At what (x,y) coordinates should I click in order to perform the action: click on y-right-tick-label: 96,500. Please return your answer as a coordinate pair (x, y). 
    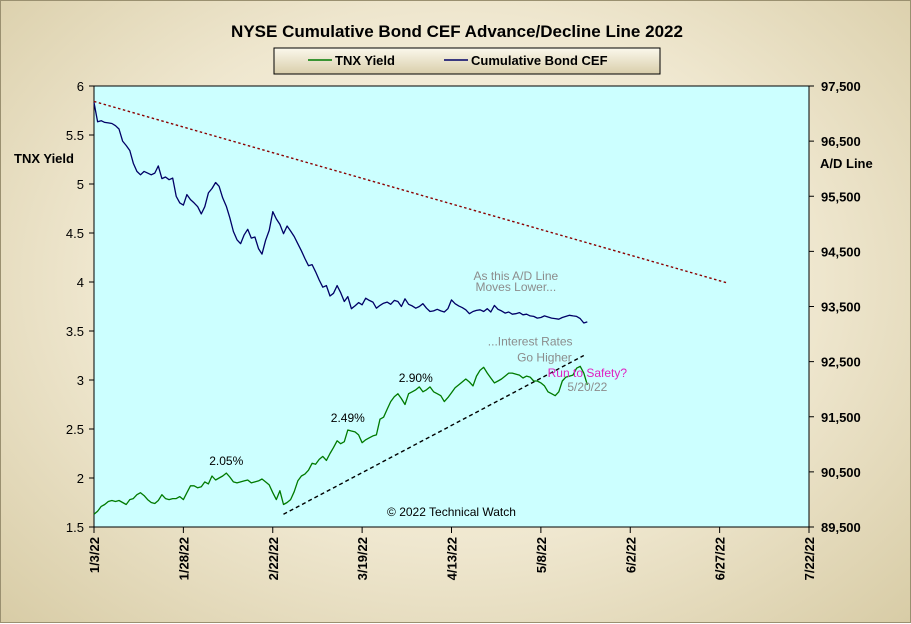
    Looking at the image, I should click on (841, 141).